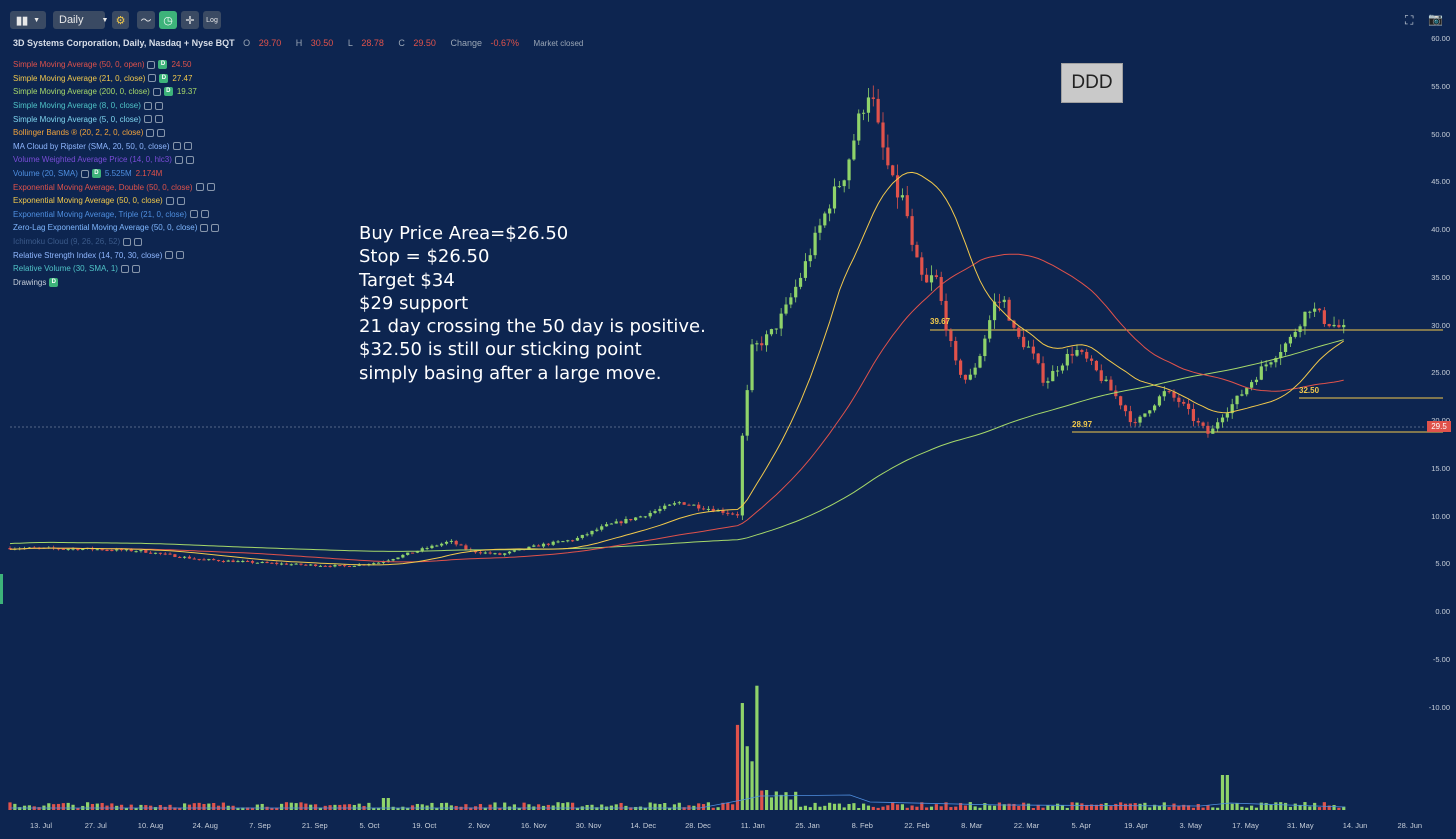 The image size is (1456, 839). What do you see at coordinates (1, 589) in the screenshot?
I see `scroll-marker` at bounding box center [1, 589].